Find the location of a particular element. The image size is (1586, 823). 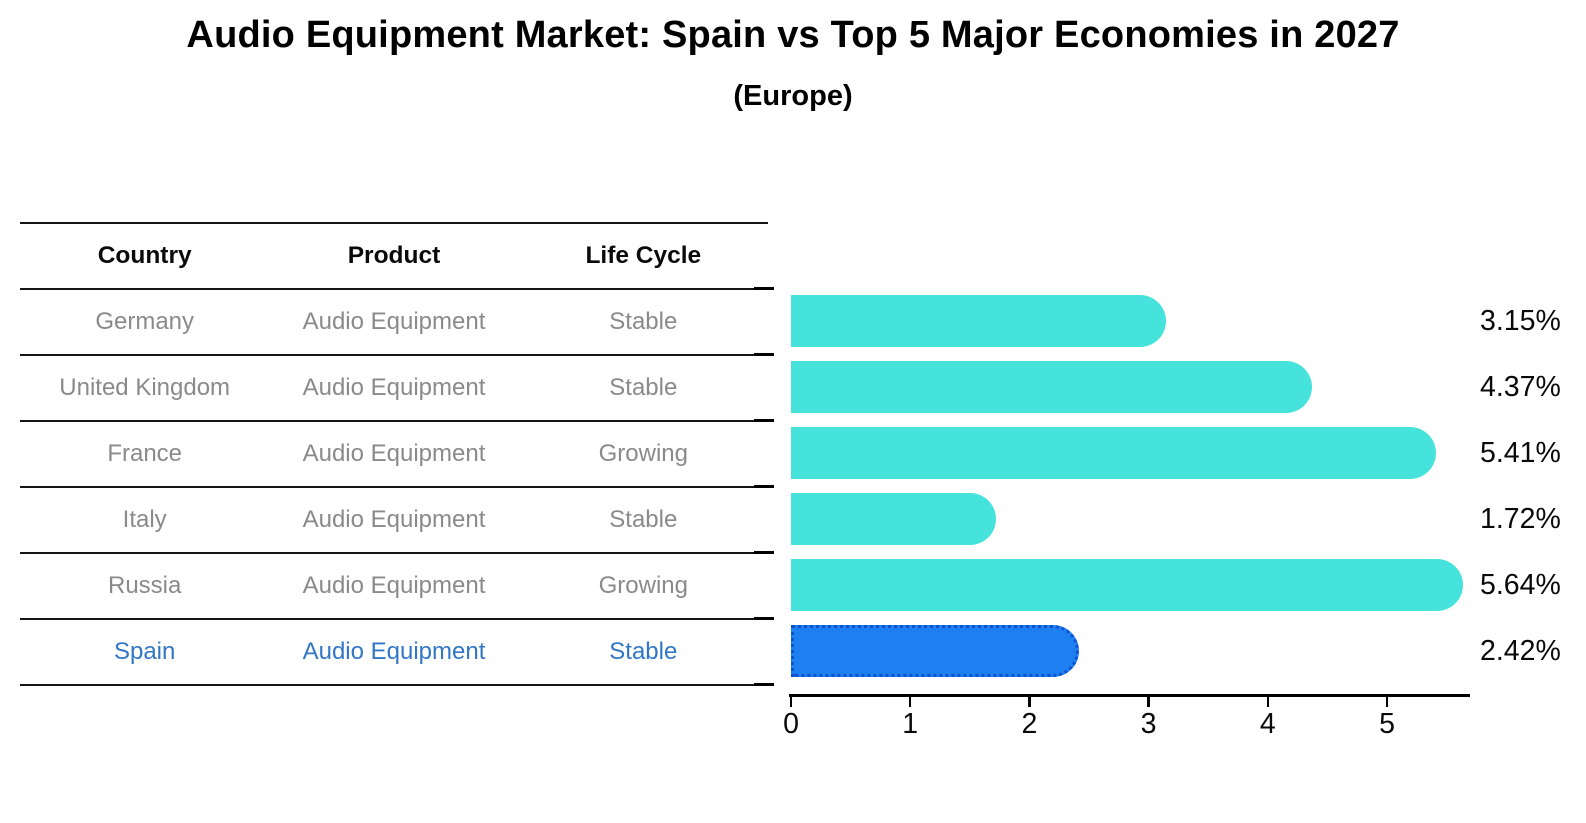

table-header-lifecycle: Life Cycle is located at coordinates (643, 255).